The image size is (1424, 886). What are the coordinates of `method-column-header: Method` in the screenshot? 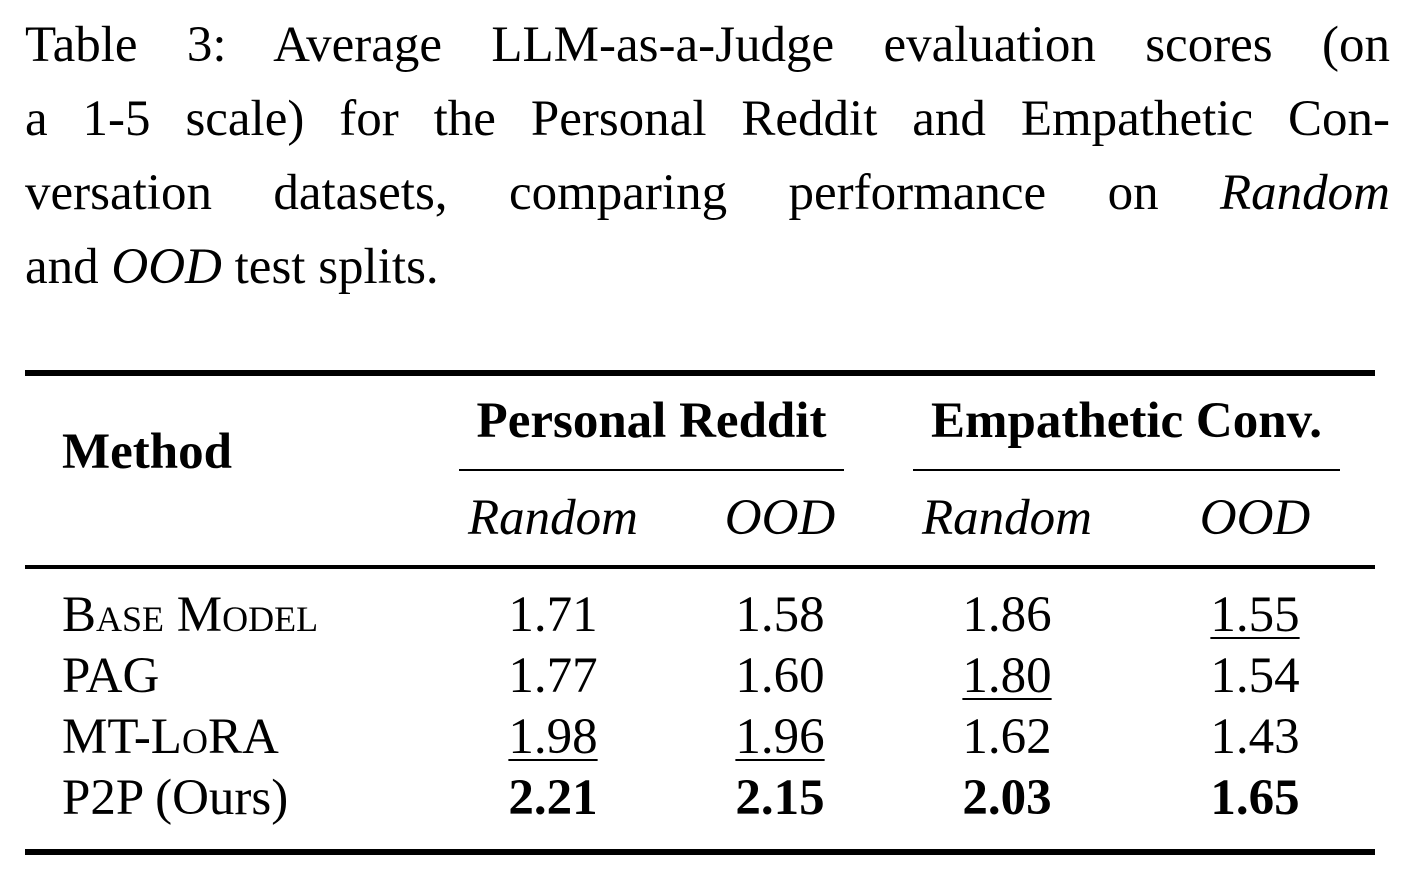 It's located at (147, 452).